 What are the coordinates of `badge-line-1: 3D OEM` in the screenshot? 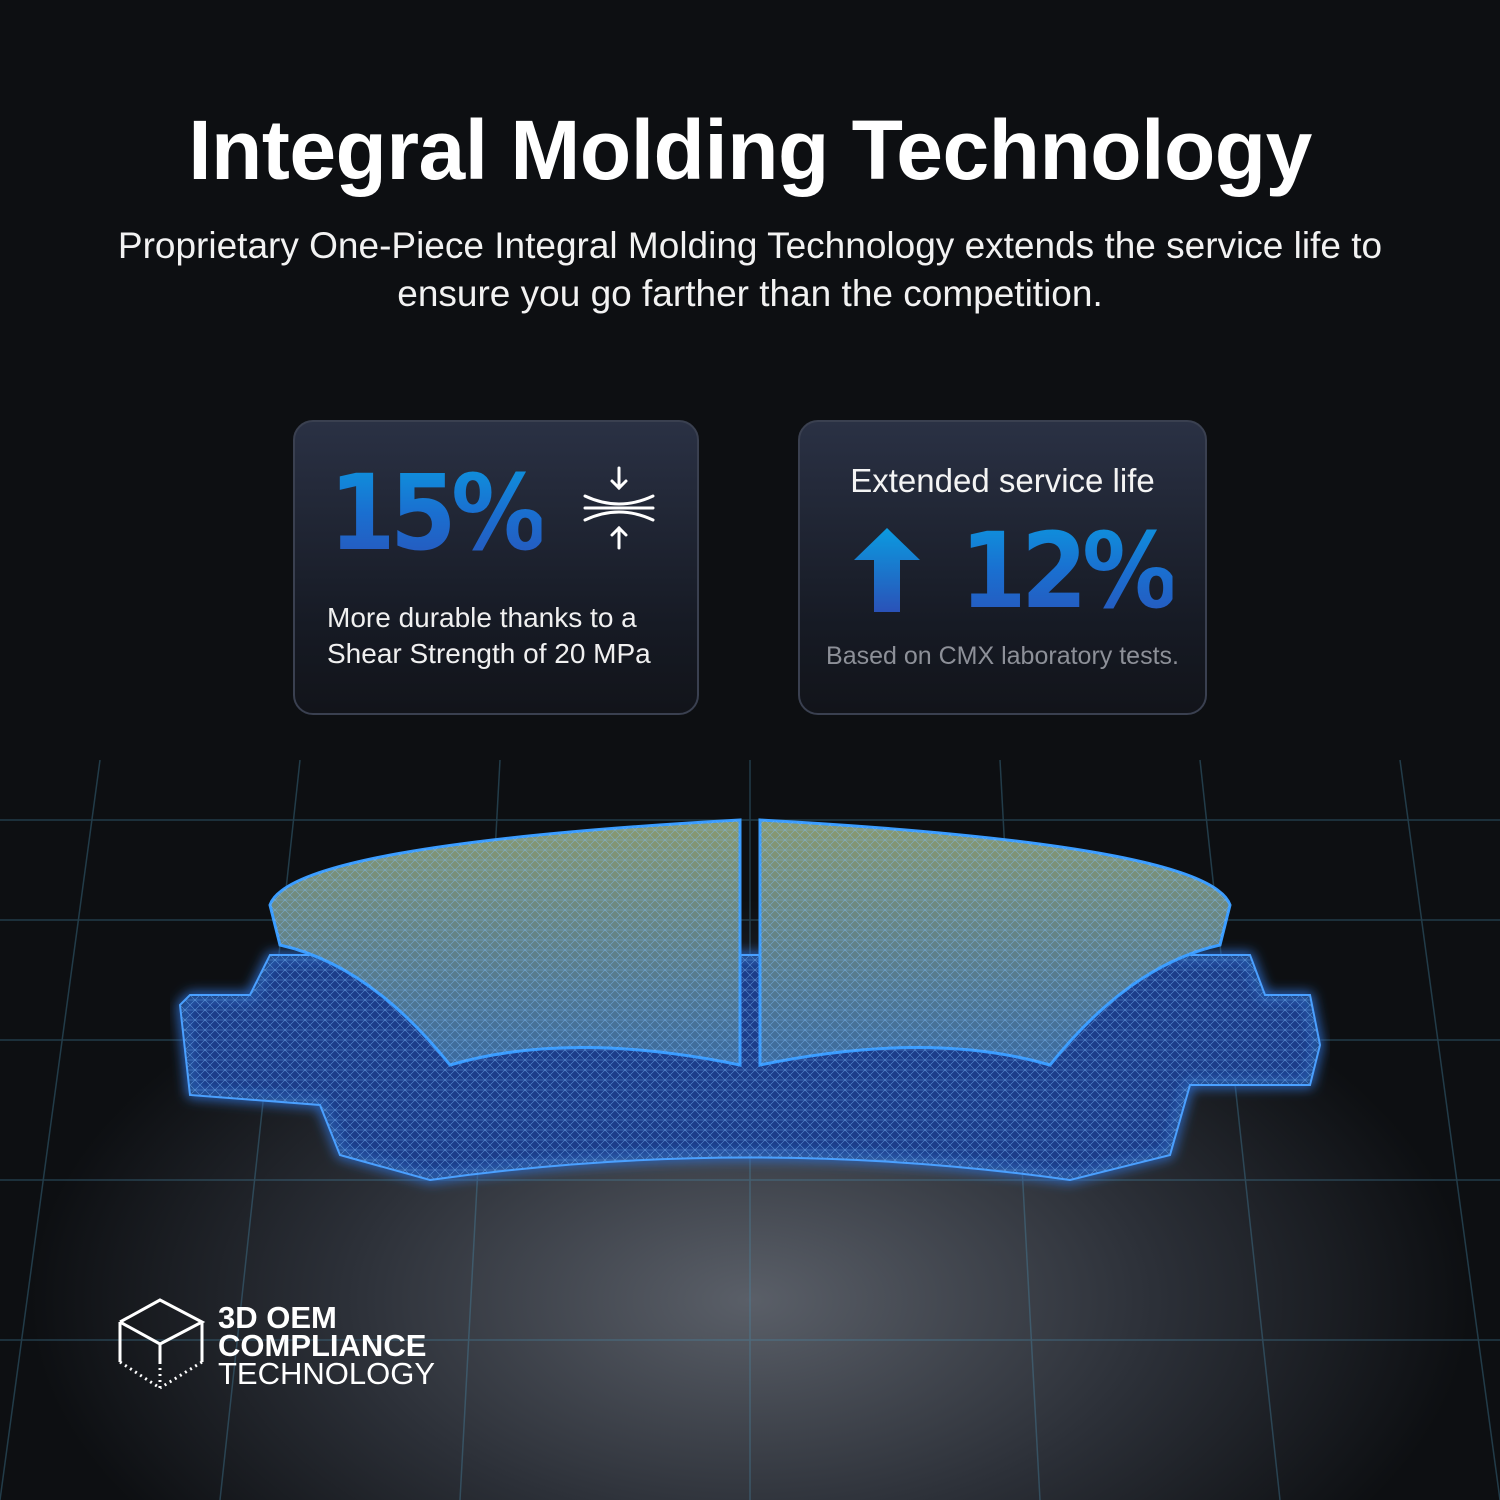 It's located at (277, 1317).